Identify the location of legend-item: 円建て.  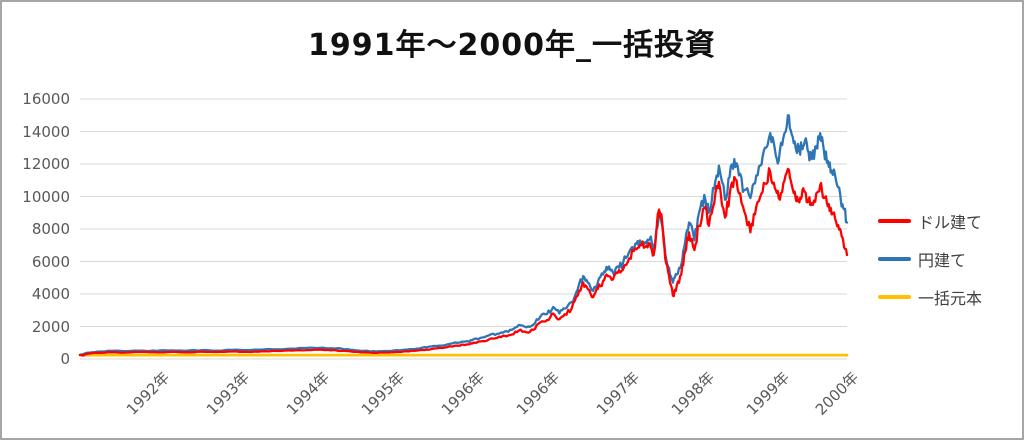
(930, 258).